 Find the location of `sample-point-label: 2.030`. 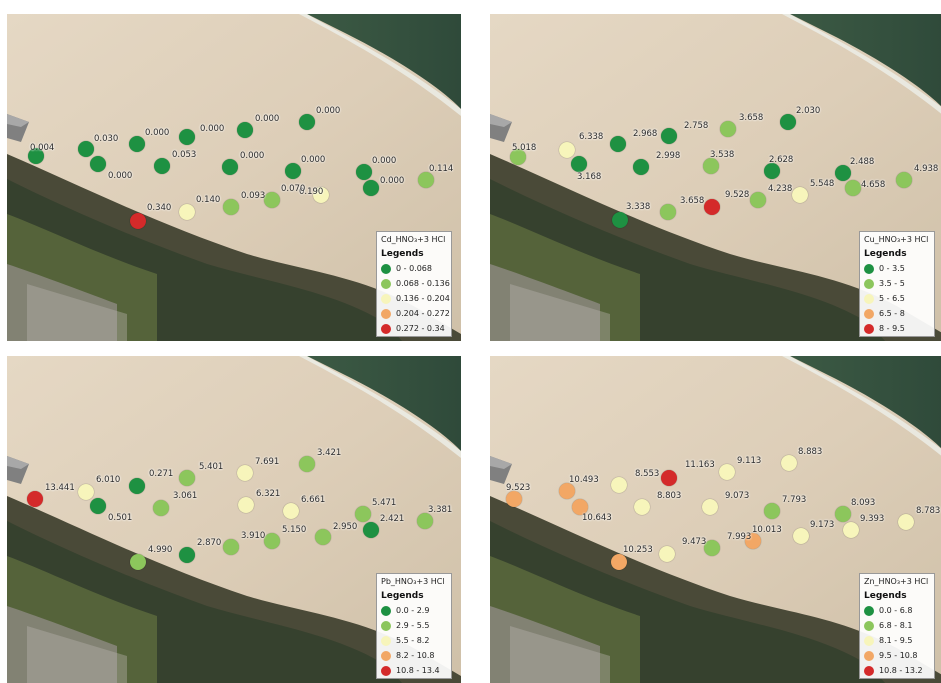

sample-point-label: 2.030 is located at coordinates (808, 111).